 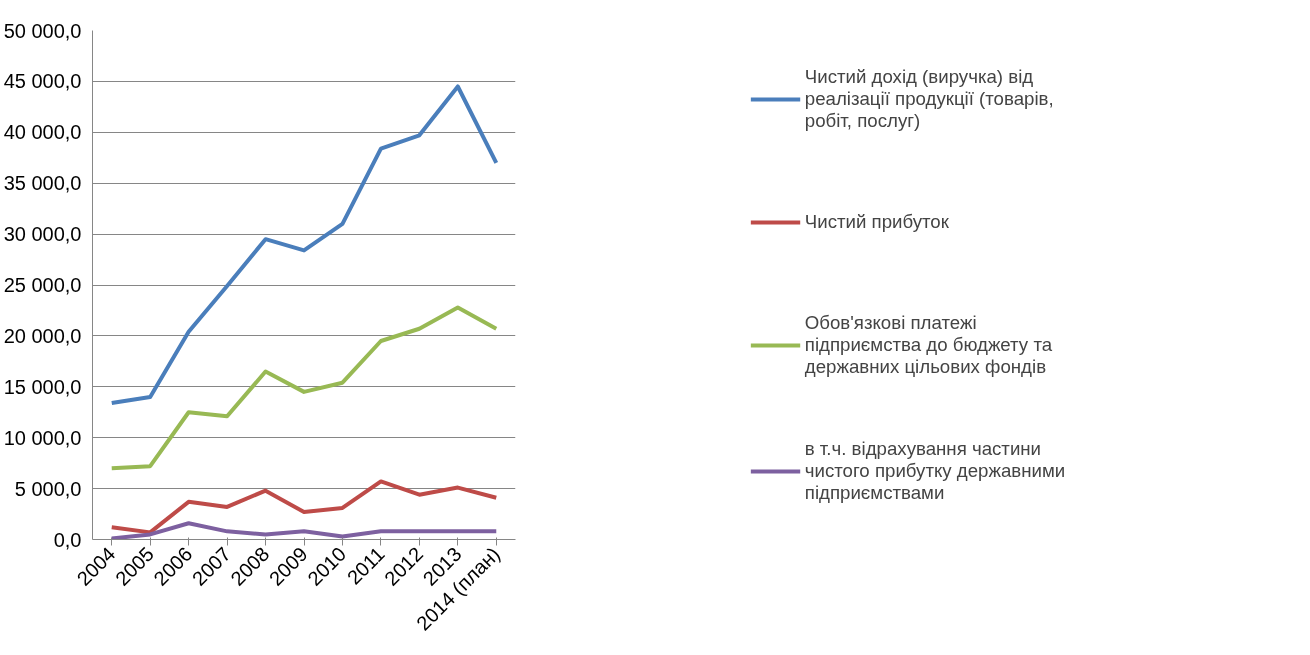 I want to click on y-tick-label: 30 000,0, so click(x=42, y=234).